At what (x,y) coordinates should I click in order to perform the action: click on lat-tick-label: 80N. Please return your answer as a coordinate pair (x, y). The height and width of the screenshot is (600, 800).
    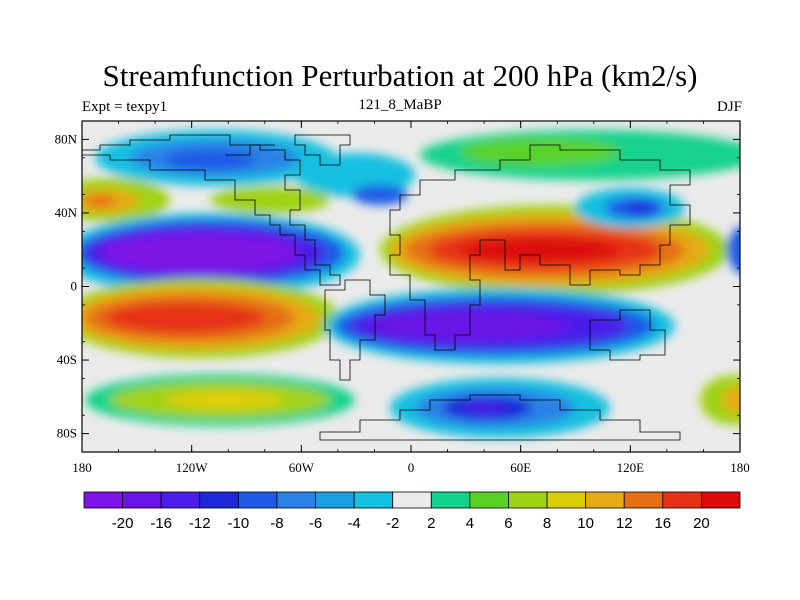
    Looking at the image, I should click on (66, 138).